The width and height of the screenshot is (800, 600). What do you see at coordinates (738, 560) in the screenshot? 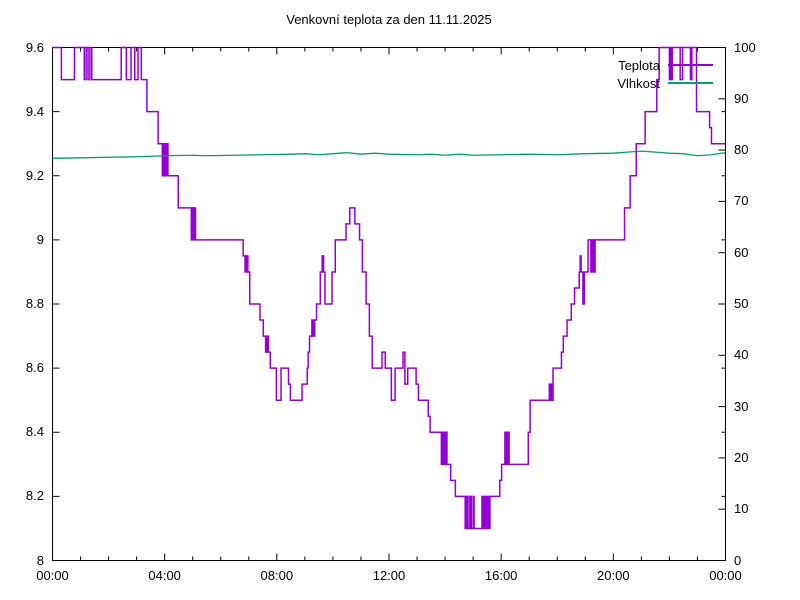
I see `y-right-tick-label: 0` at bounding box center [738, 560].